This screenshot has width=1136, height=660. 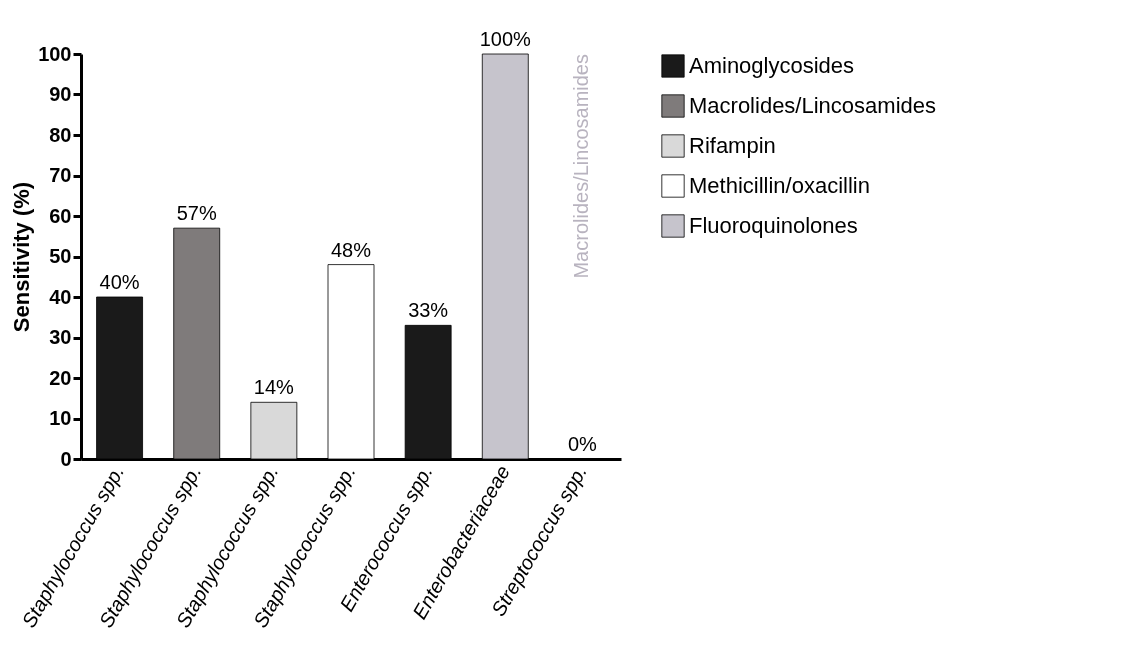 What do you see at coordinates (22, 257) in the screenshot?
I see `y-axis-title: Sensitivity (%)` at bounding box center [22, 257].